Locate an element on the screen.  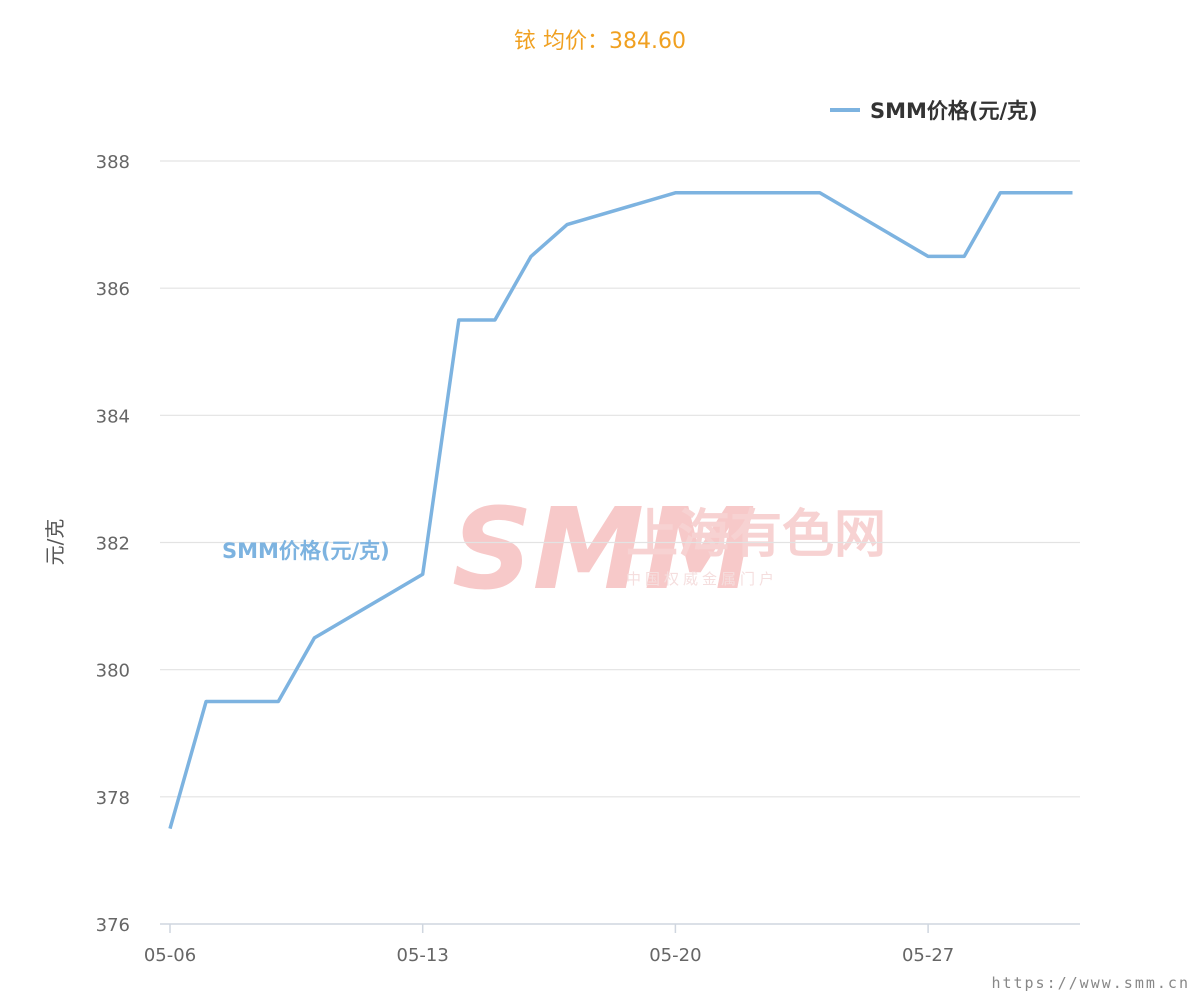
chart-title: 铱 均价：384.60 is located at coordinates (600, 41).